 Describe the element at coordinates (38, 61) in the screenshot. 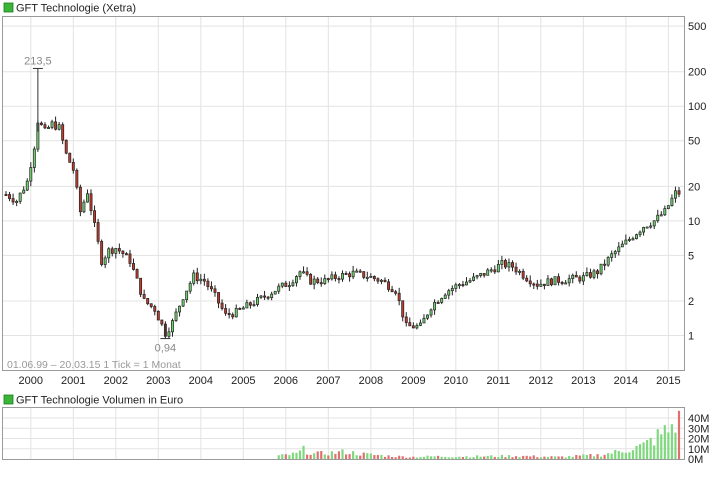

I see `high-annotation: 213,5` at that location.